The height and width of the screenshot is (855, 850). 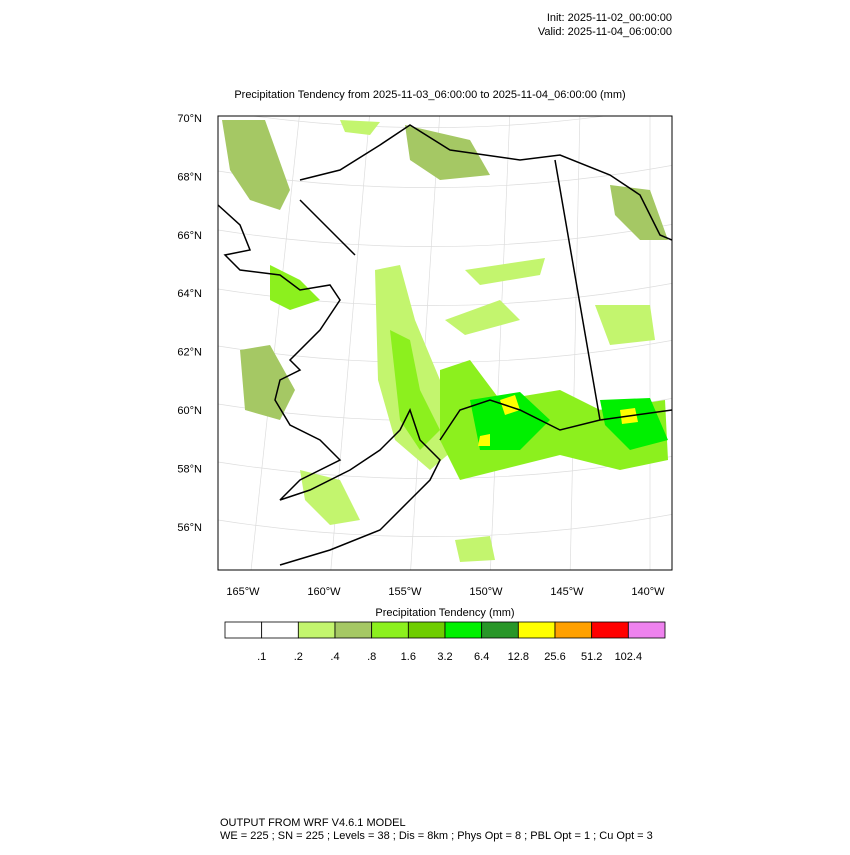 I want to click on lat-label: 66°N, so click(x=189, y=236).